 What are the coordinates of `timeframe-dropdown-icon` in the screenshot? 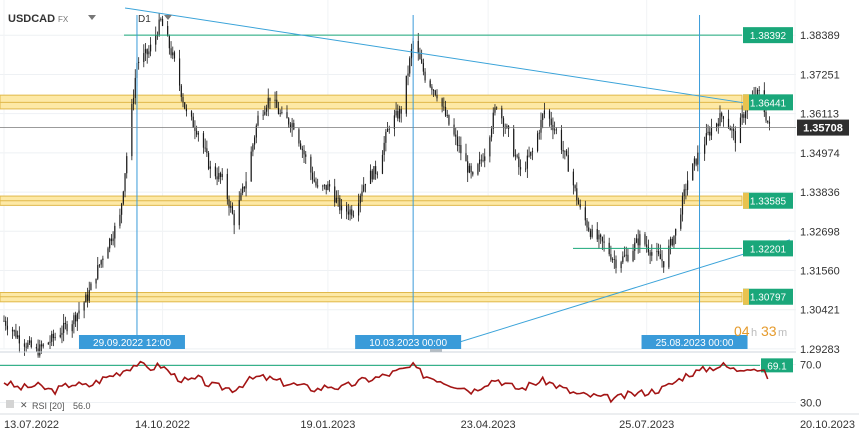 It's located at (168, 17).